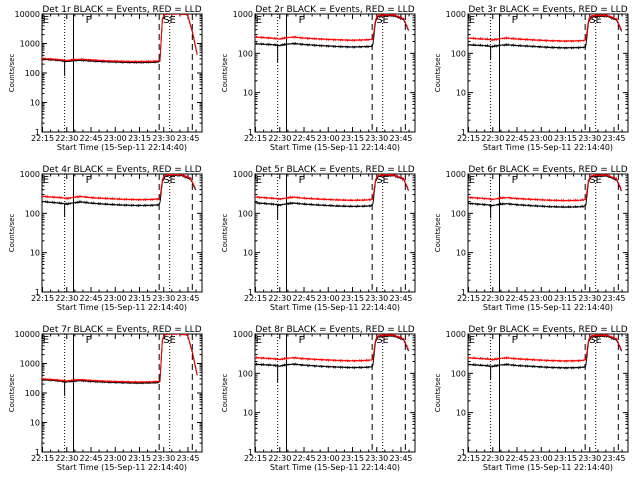  Describe the element at coordinates (547, 330) in the screenshot. I see `panel-title: Det 9r BLACK = Events, RED = LLD` at that location.